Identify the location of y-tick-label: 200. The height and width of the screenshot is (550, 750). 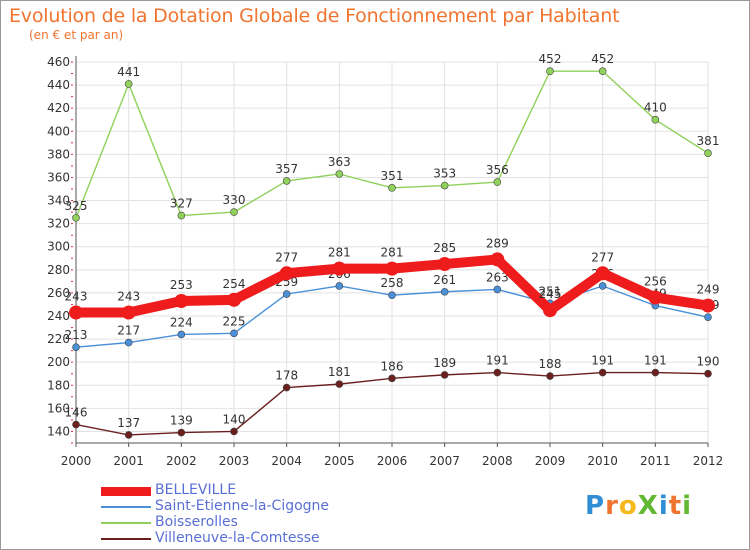
(58, 362).